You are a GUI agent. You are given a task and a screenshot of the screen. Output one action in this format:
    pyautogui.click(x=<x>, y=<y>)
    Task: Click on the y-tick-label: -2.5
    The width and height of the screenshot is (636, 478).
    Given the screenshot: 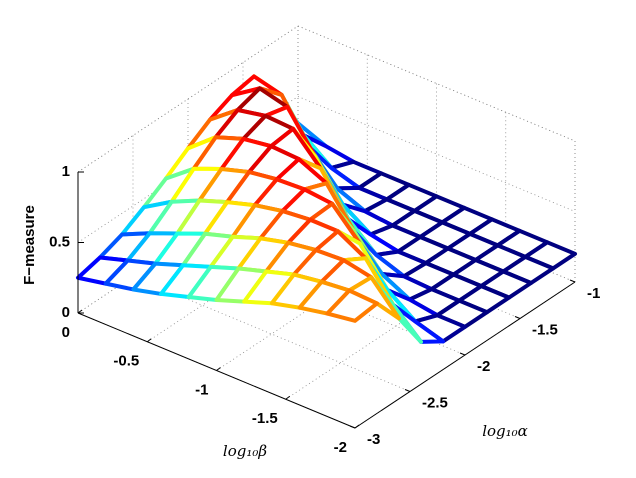 What is the action you would take?
    pyautogui.click(x=435, y=402)
    